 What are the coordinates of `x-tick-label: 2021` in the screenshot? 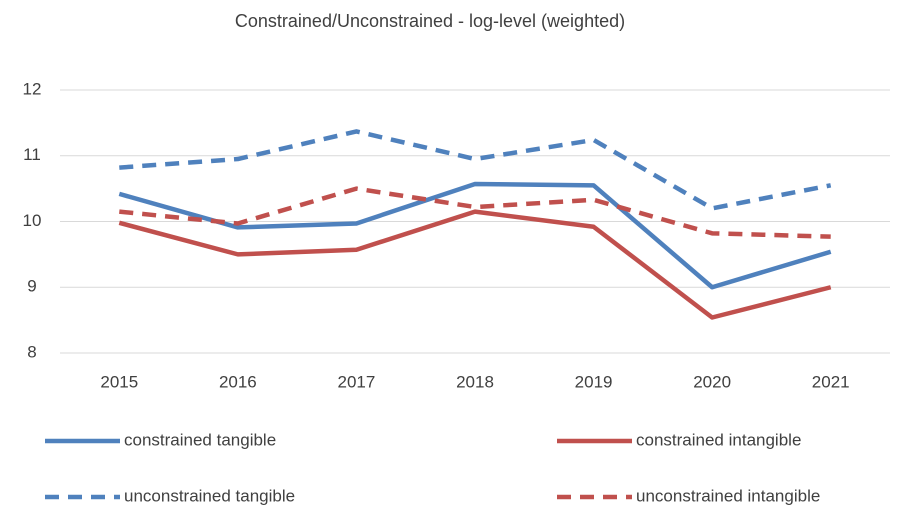 It's located at (831, 381).